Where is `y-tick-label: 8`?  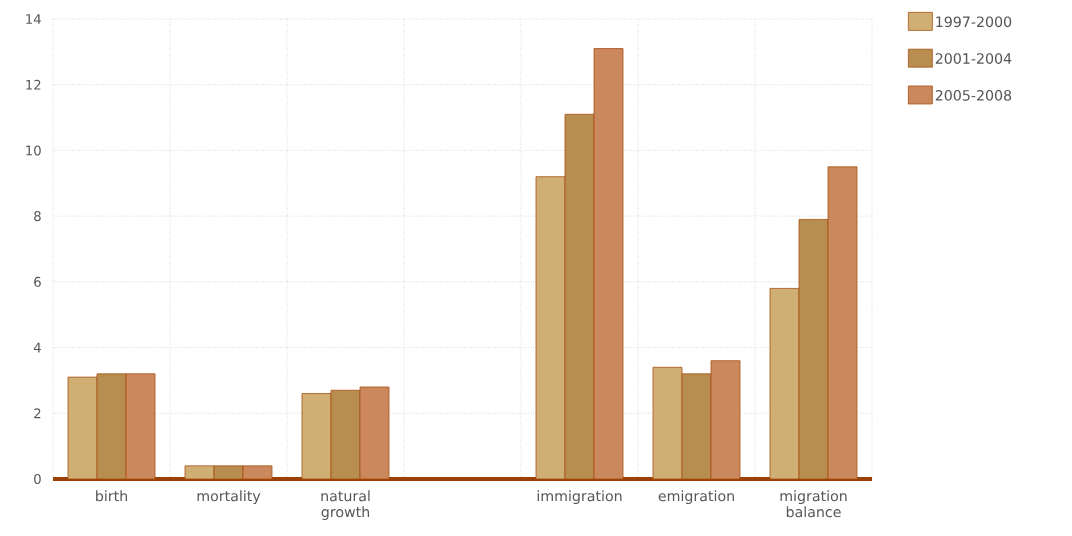
y-tick-label: 8 is located at coordinates (37, 216).